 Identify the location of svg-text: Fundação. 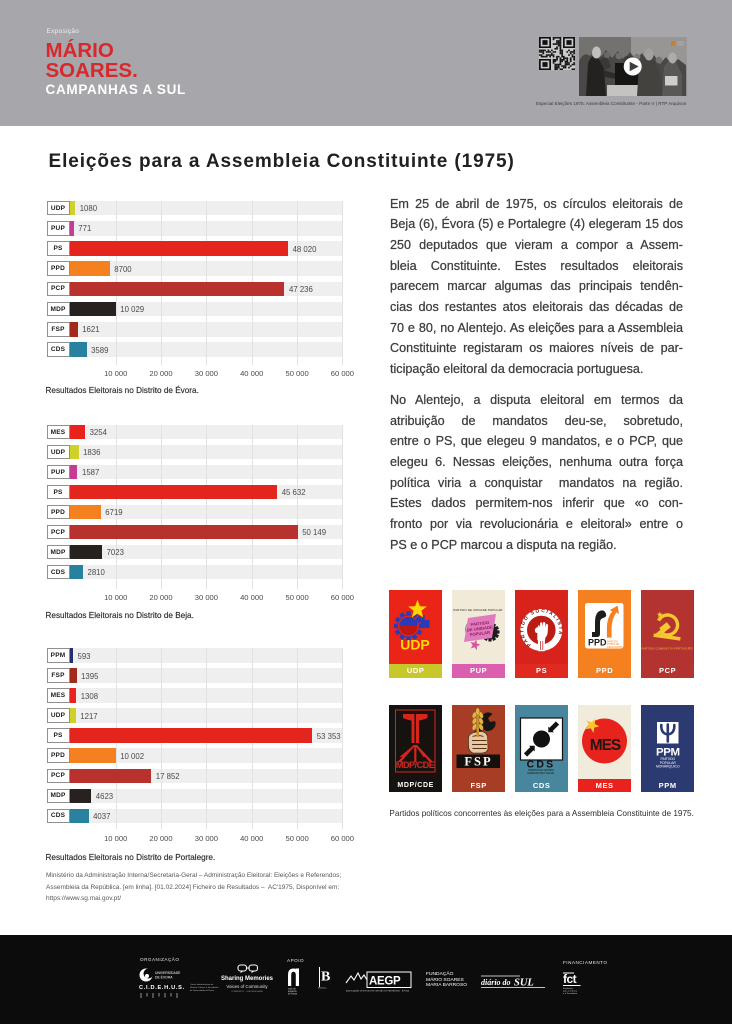
(568, 988).